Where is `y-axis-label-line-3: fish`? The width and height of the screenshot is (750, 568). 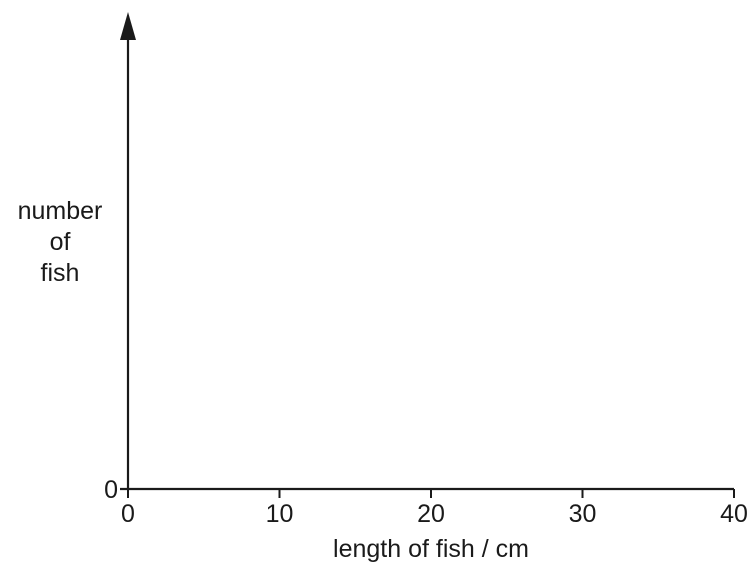
y-axis-label-line-3: fish is located at coordinates (60, 273).